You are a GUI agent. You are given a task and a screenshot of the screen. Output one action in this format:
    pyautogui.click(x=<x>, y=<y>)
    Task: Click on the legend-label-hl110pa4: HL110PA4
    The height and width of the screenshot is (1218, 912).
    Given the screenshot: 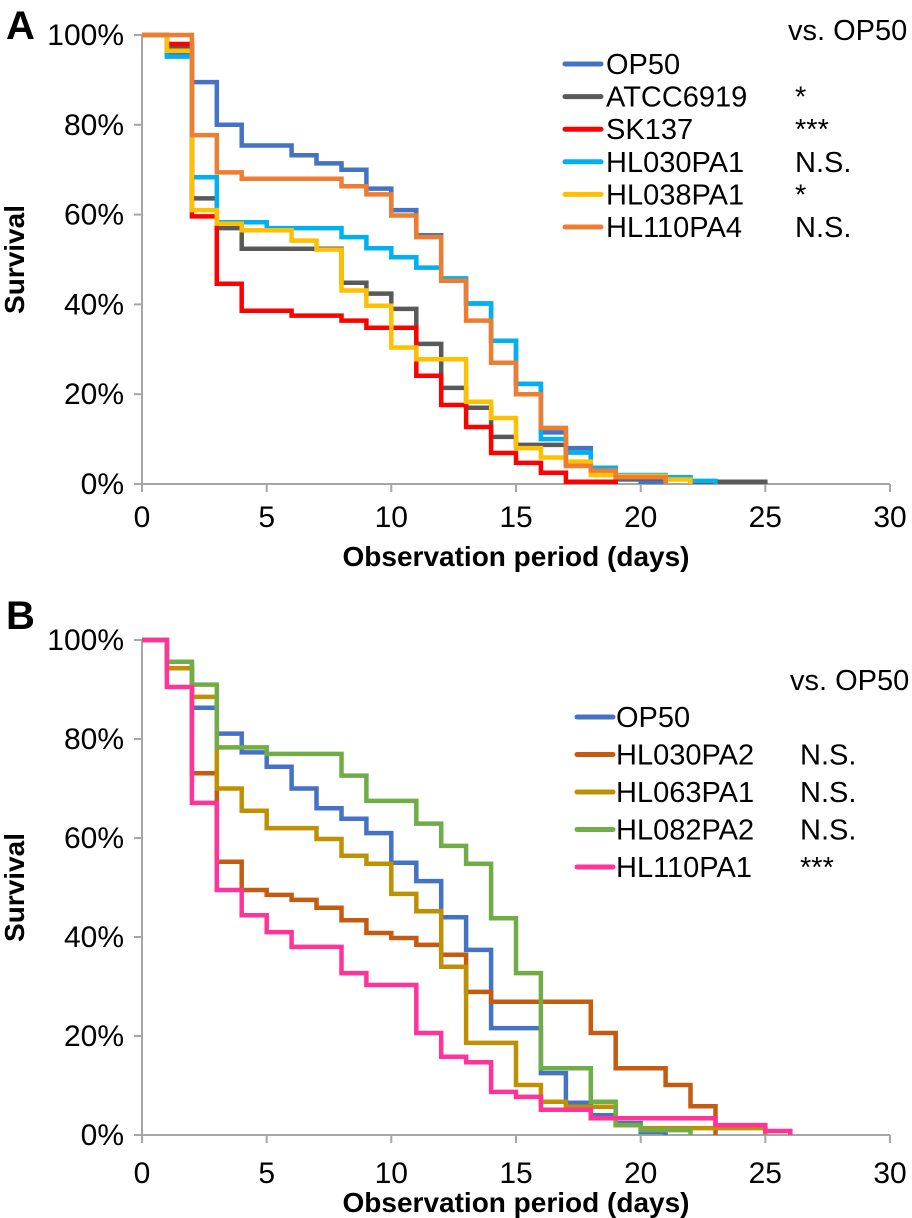 What is the action you would take?
    pyautogui.click(x=674, y=228)
    